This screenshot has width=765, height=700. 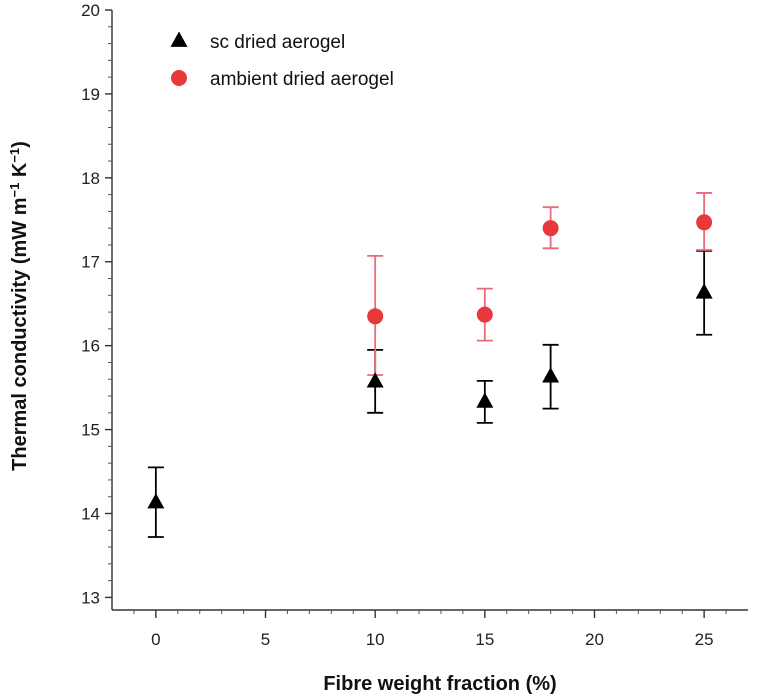 I want to click on legend-sc-marker, so click(x=179, y=39).